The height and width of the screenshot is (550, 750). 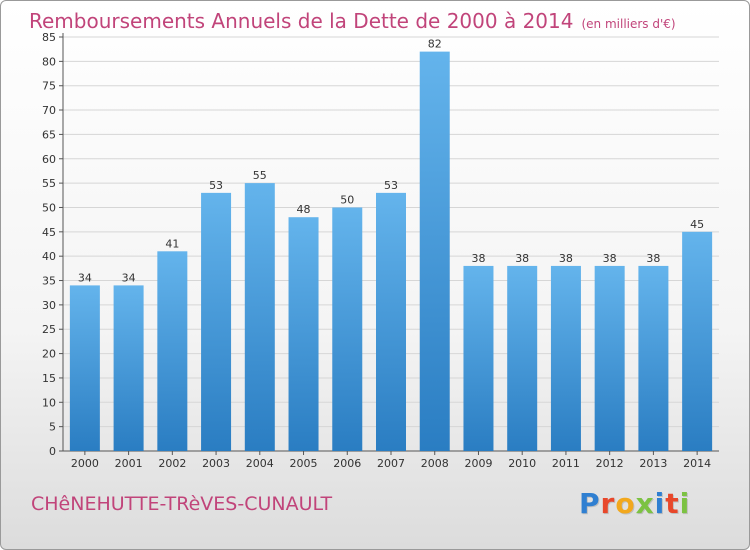 I want to click on x-tick-label: 2011, so click(x=566, y=463).